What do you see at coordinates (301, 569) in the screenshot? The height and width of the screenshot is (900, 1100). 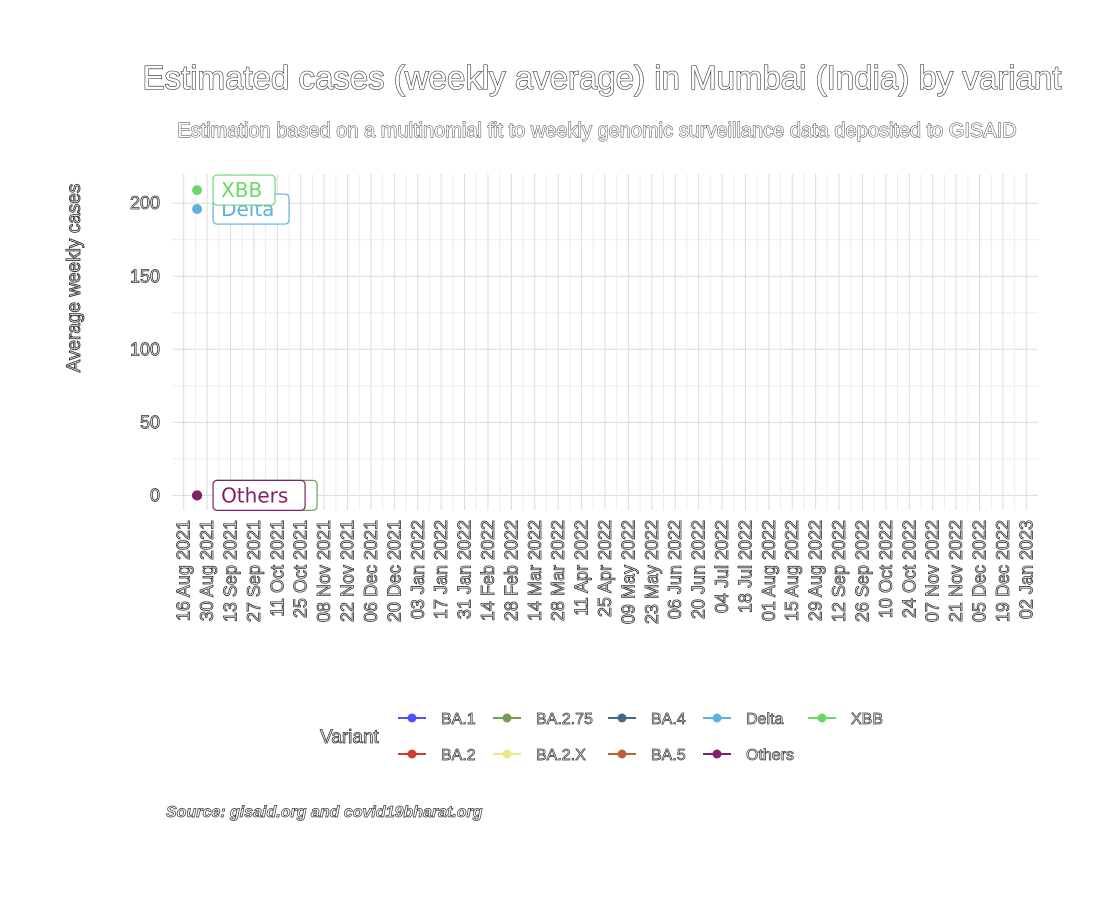 I see `x-tick-label: 25 Oct 2021` at bounding box center [301, 569].